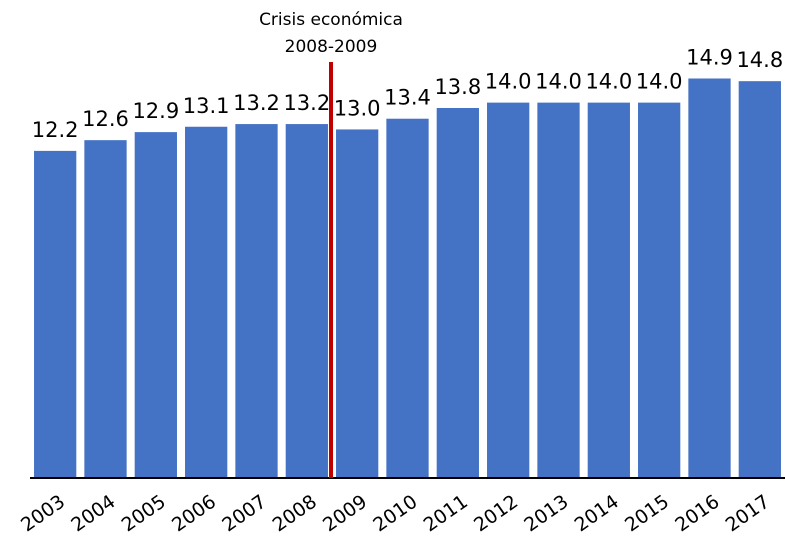  What do you see at coordinates (345, 514) in the screenshot?
I see `x-tick-label: 2009` at bounding box center [345, 514].